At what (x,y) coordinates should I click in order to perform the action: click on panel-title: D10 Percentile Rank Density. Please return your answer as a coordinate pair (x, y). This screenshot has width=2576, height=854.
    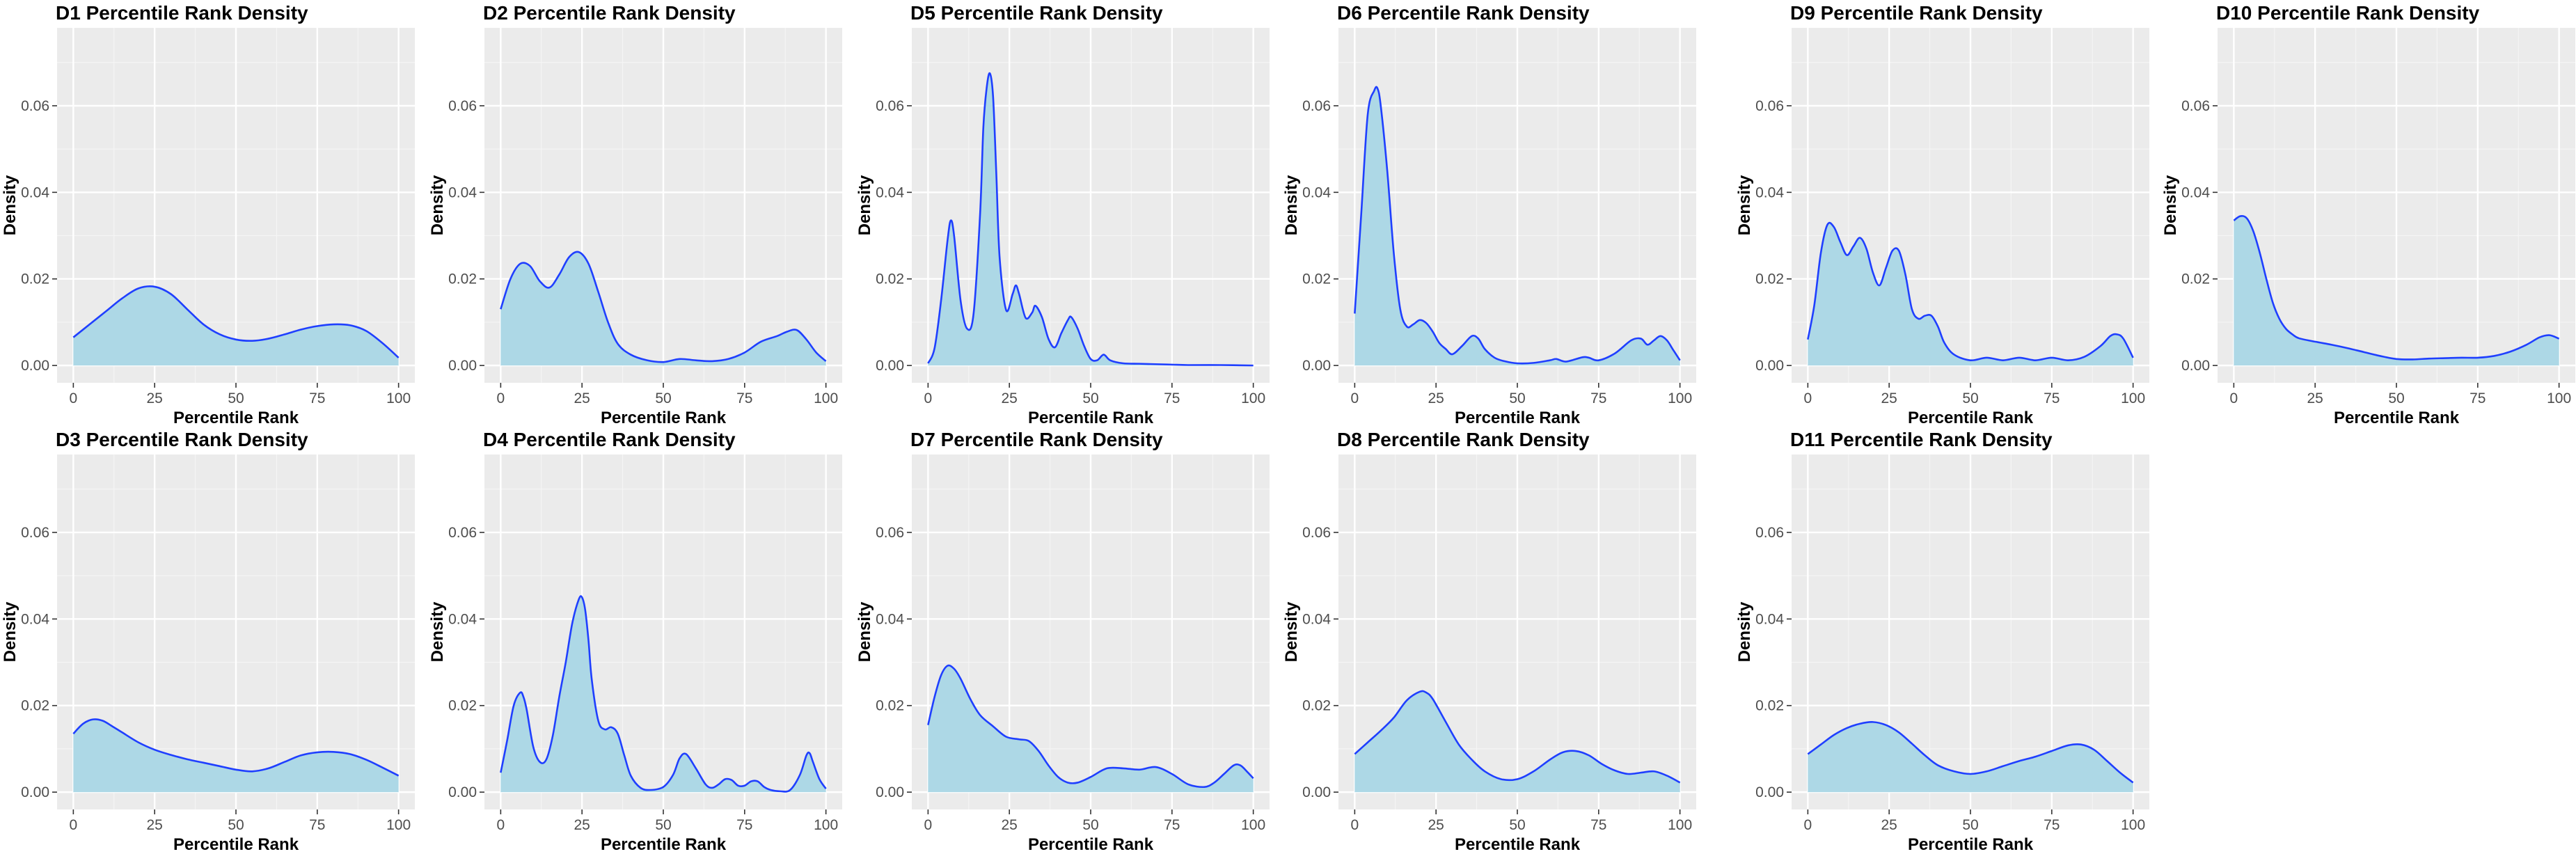
    Looking at the image, I should click on (2348, 13).